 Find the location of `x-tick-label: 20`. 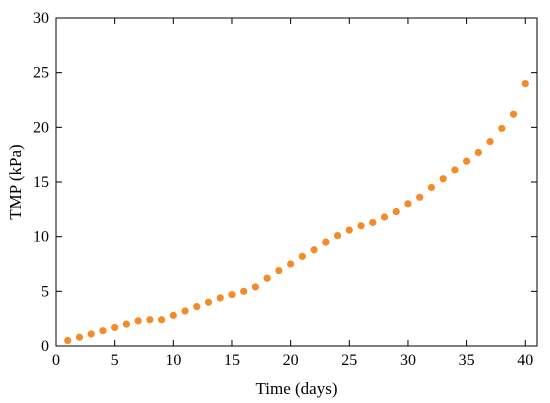

x-tick-label: 20 is located at coordinates (291, 360).